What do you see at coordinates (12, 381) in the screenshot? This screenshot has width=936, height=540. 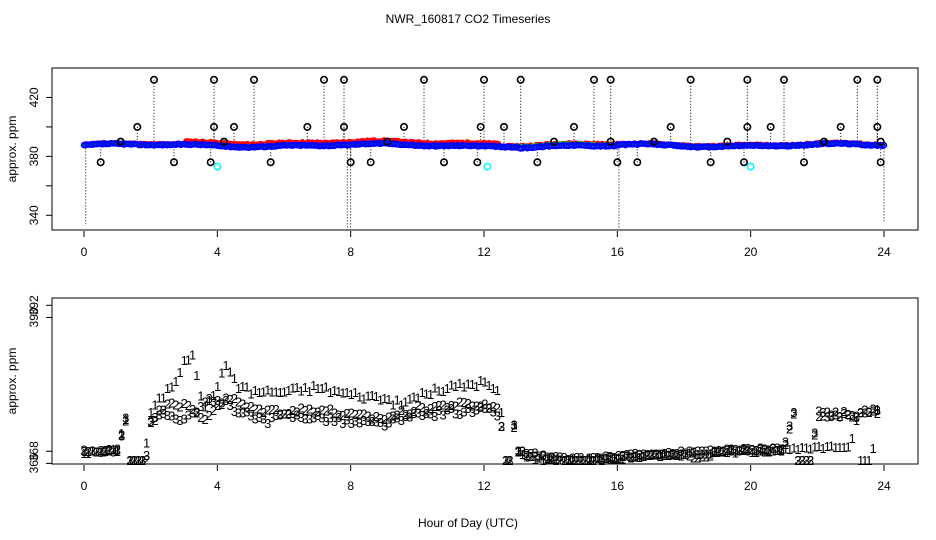 I see `bottom-y-axis-label: approx. ppm` at bounding box center [12, 381].